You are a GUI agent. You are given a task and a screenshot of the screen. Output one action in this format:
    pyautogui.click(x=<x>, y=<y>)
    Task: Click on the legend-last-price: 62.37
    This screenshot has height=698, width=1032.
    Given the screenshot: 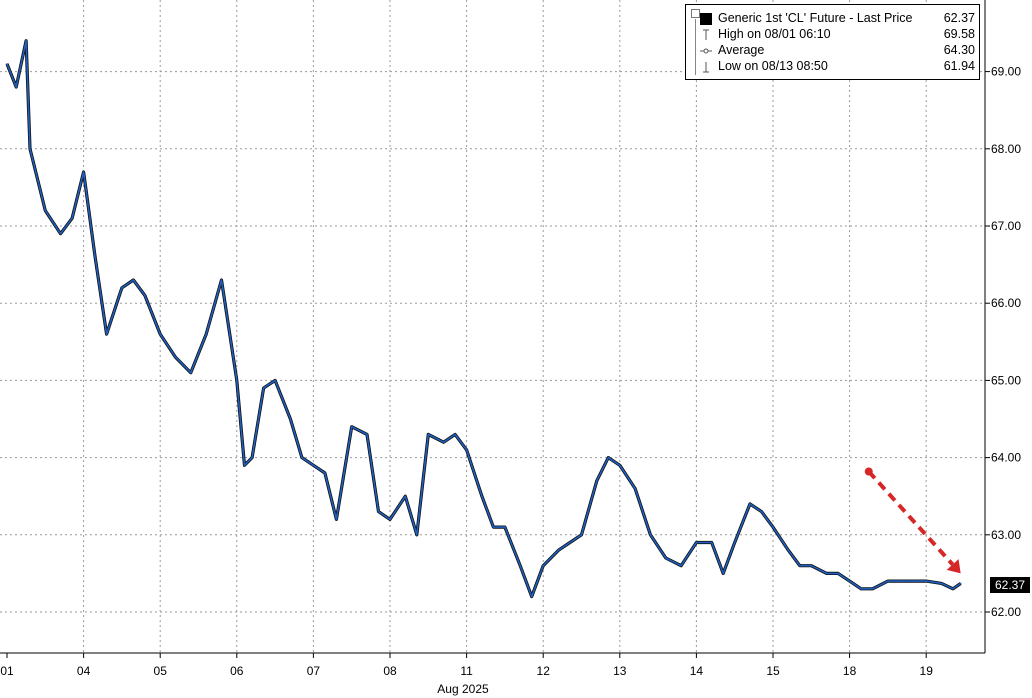 What is the action you would take?
    pyautogui.click(x=959, y=18)
    